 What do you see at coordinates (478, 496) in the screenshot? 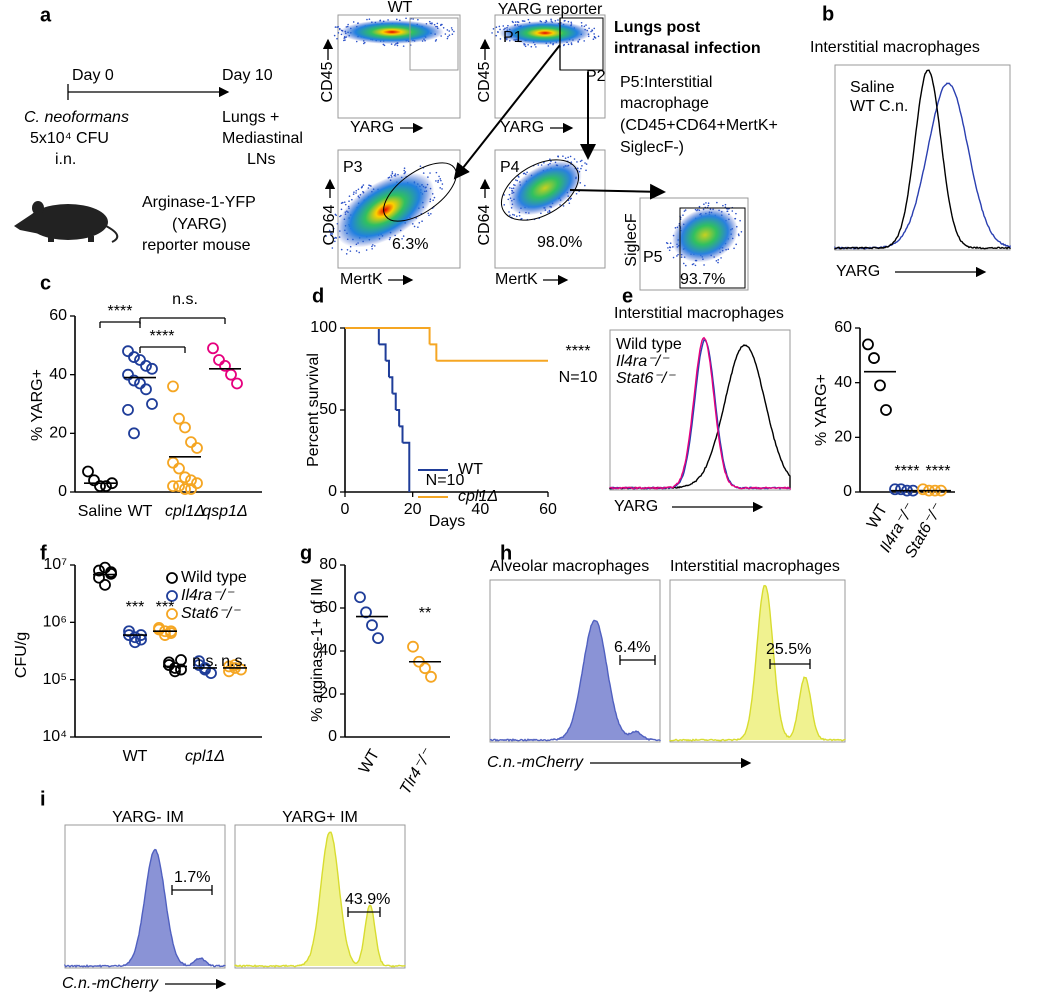
I see `legend-item: cpl1Δ` at bounding box center [478, 496].